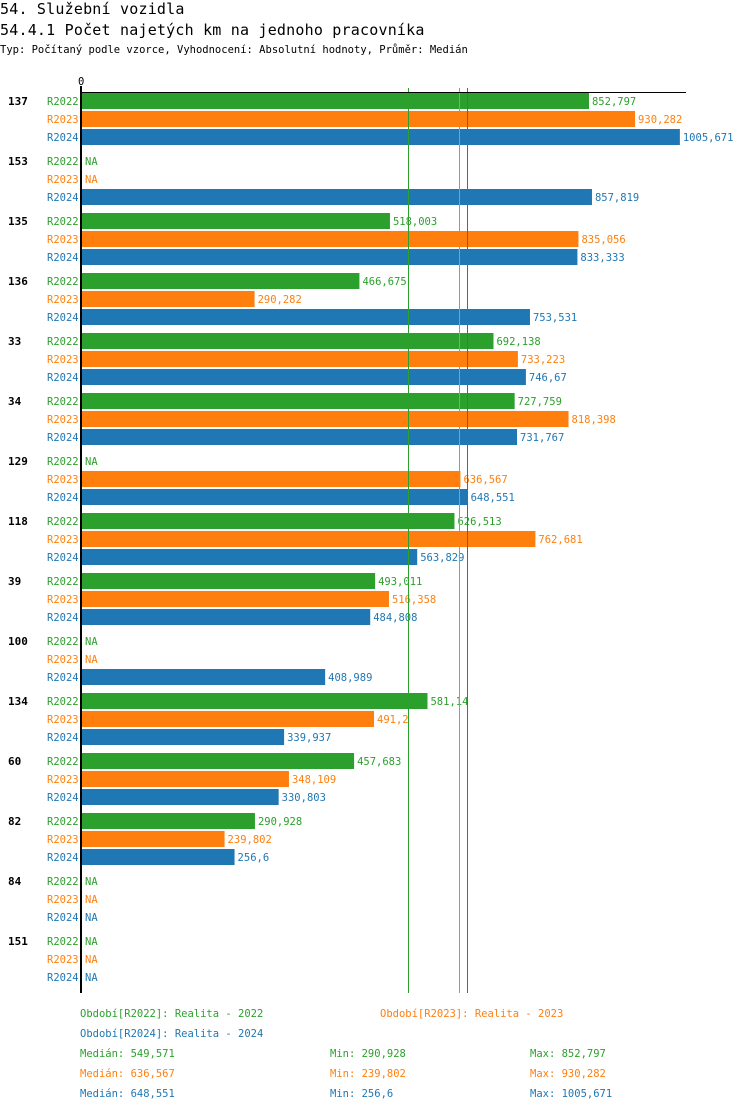 This screenshot has height=1112, width=750. I want to click on stat-median-r2024: Medián: 648,551, so click(127, 1094).